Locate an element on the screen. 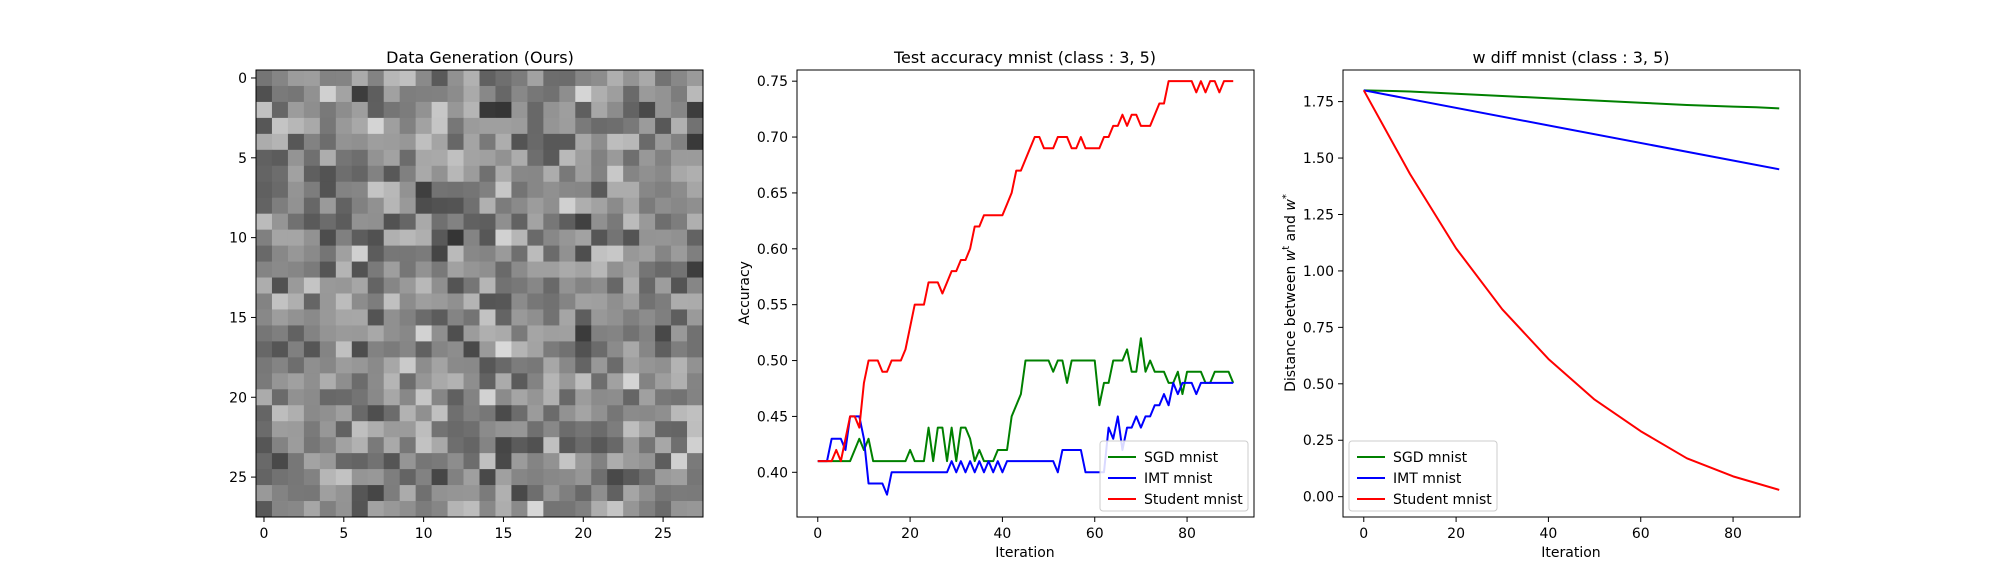 This screenshot has height=580, width=2000. accuracy-legend: SGD mnist IMT mnist Student mnist is located at coordinates (1174, 476).